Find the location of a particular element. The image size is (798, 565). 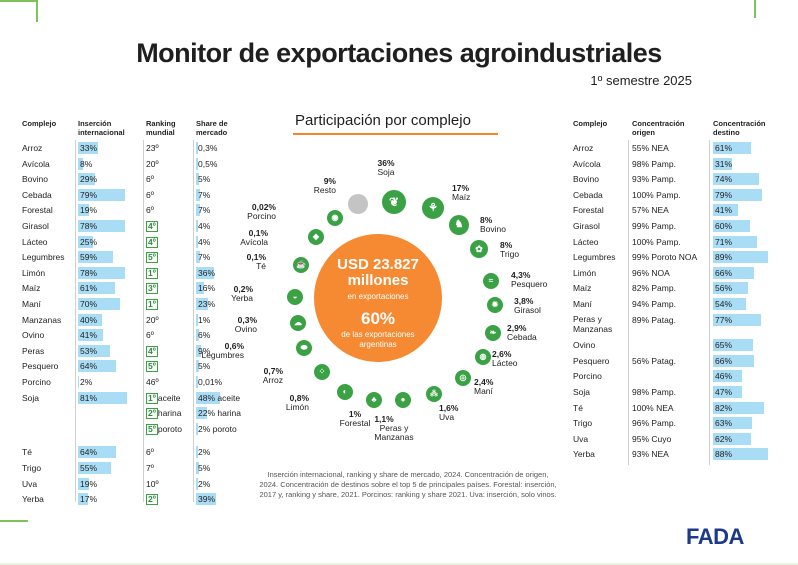

sunflower-icon: ✹ is located at coordinates (495, 305).